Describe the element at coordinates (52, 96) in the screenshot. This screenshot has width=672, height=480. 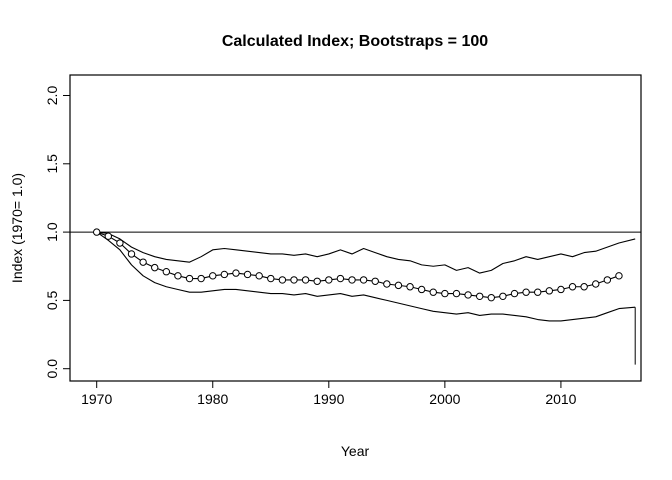
I see `y-tick-label: 2.0` at that location.